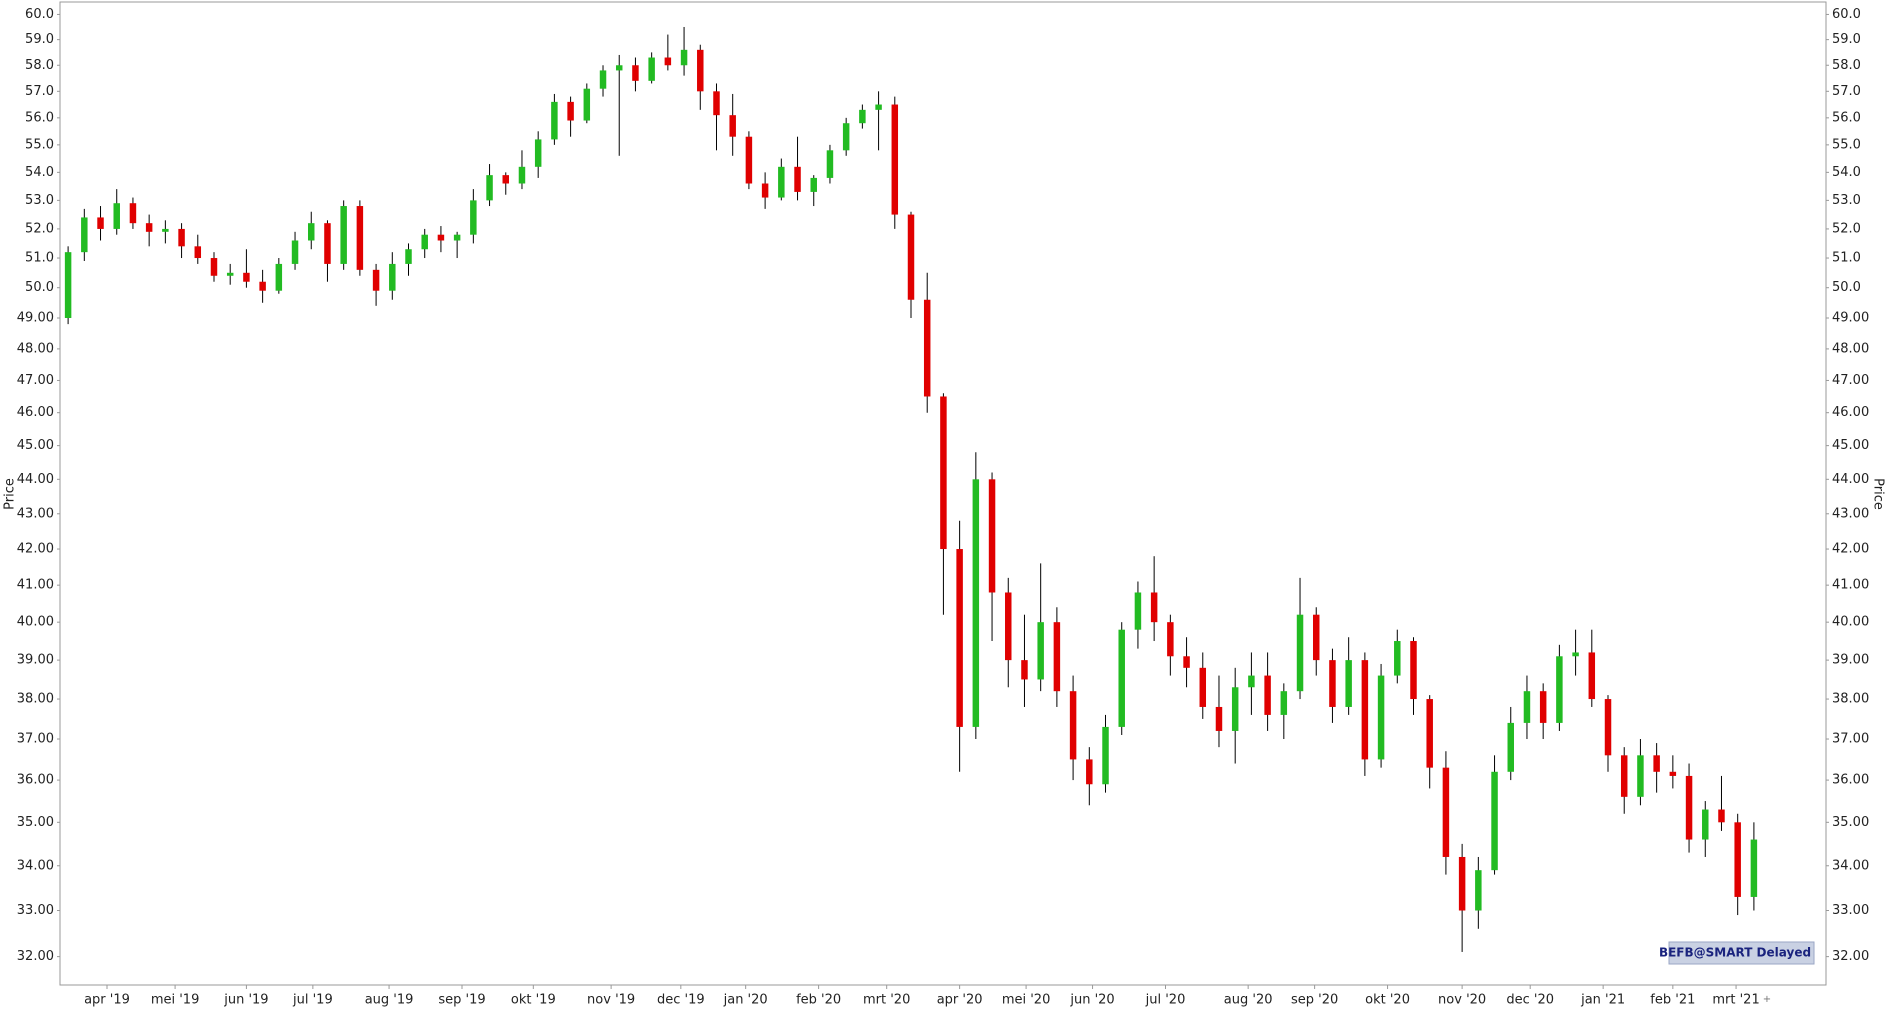 This screenshot has width=1890, height=1010. Describe the element at coordinates (1850, 780) in the screenshot. I see `y-tick-label-right: 36.00` at that location.